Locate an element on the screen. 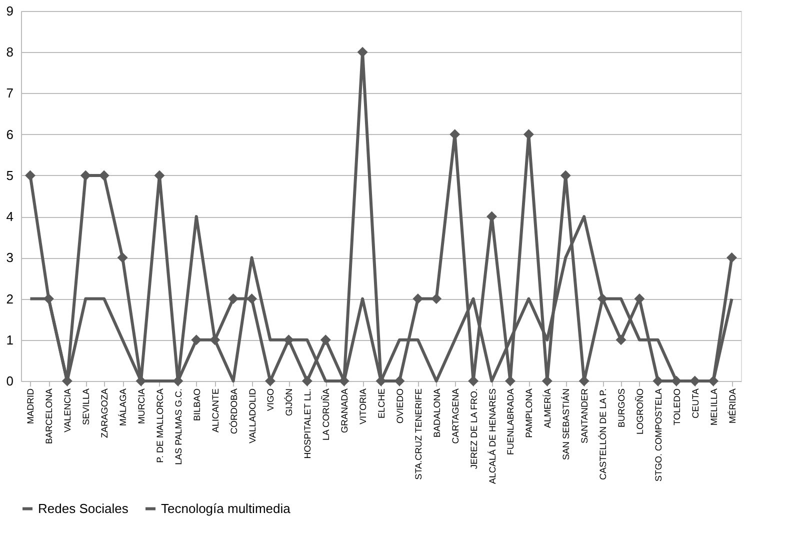  y-tick-label: 3 is located at coordinates (10, 258).